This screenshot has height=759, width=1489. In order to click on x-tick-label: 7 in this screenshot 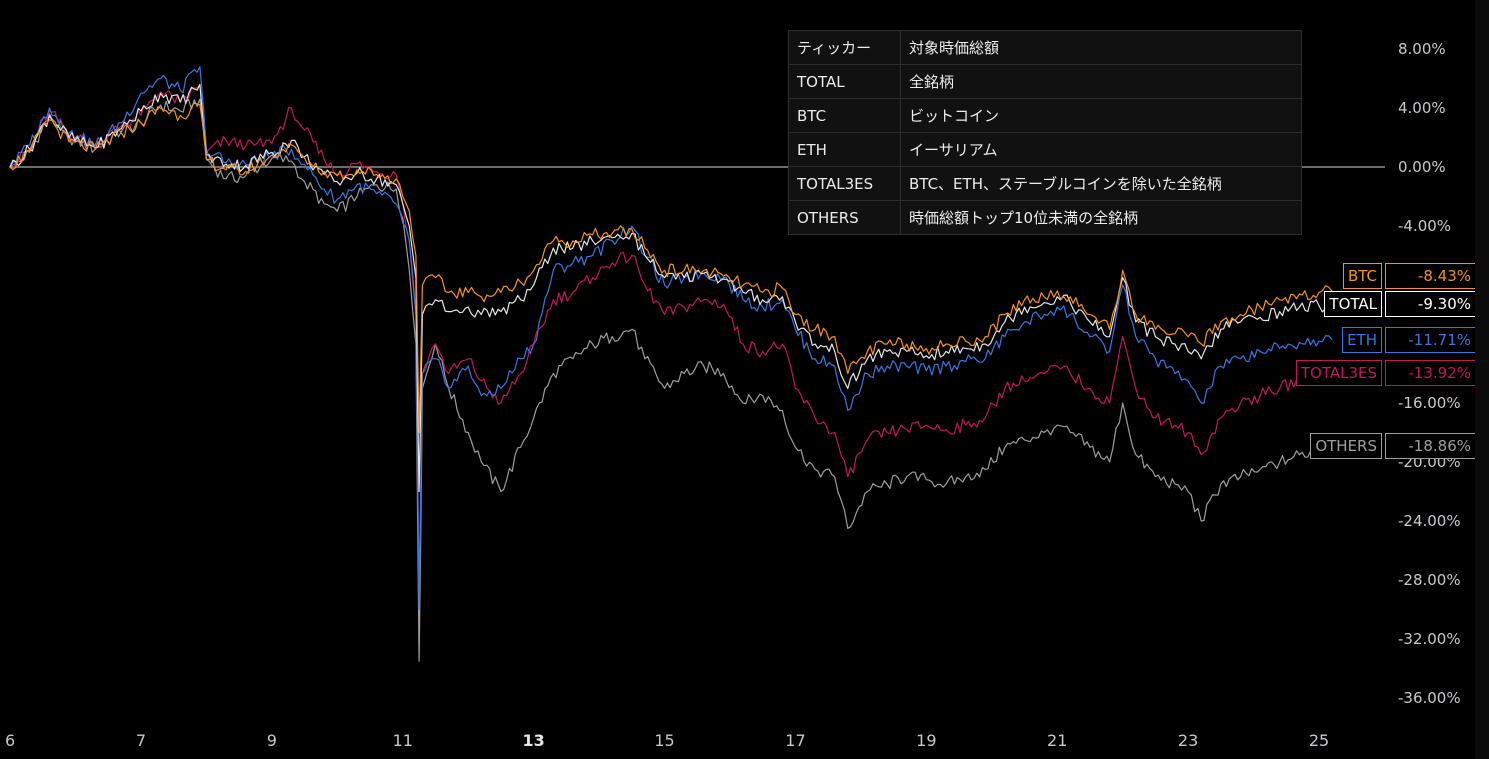, I will do `click(141, 740)`.